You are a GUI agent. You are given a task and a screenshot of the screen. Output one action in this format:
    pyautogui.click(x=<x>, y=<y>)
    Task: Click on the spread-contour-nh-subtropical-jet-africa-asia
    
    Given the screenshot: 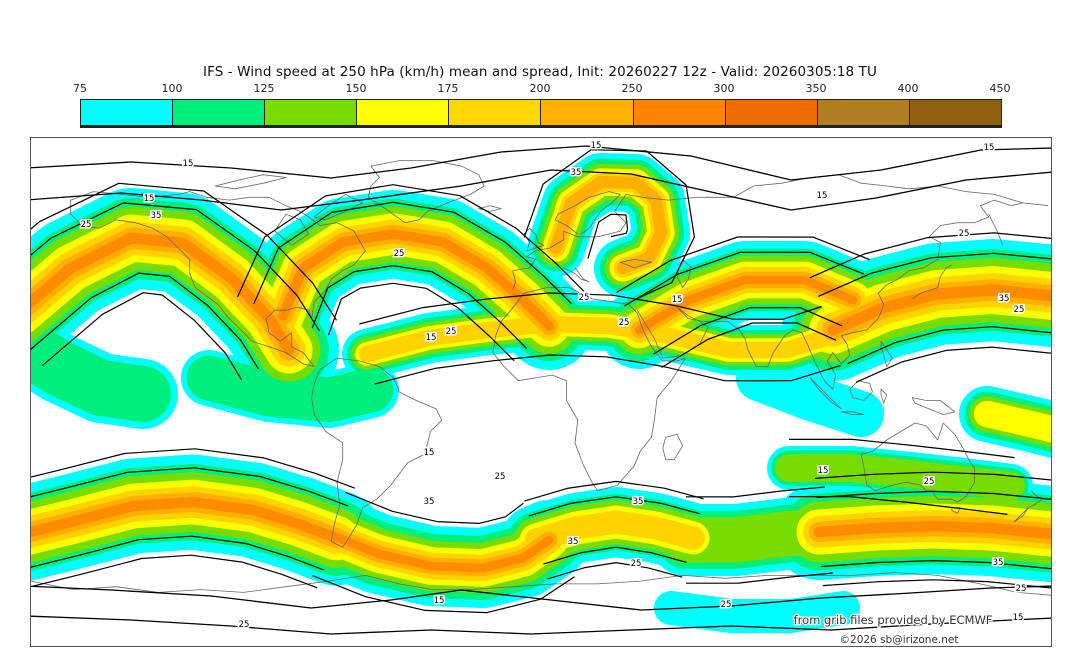 What is the action you would take?
    pyautogui.click(x=607, y=369)
    